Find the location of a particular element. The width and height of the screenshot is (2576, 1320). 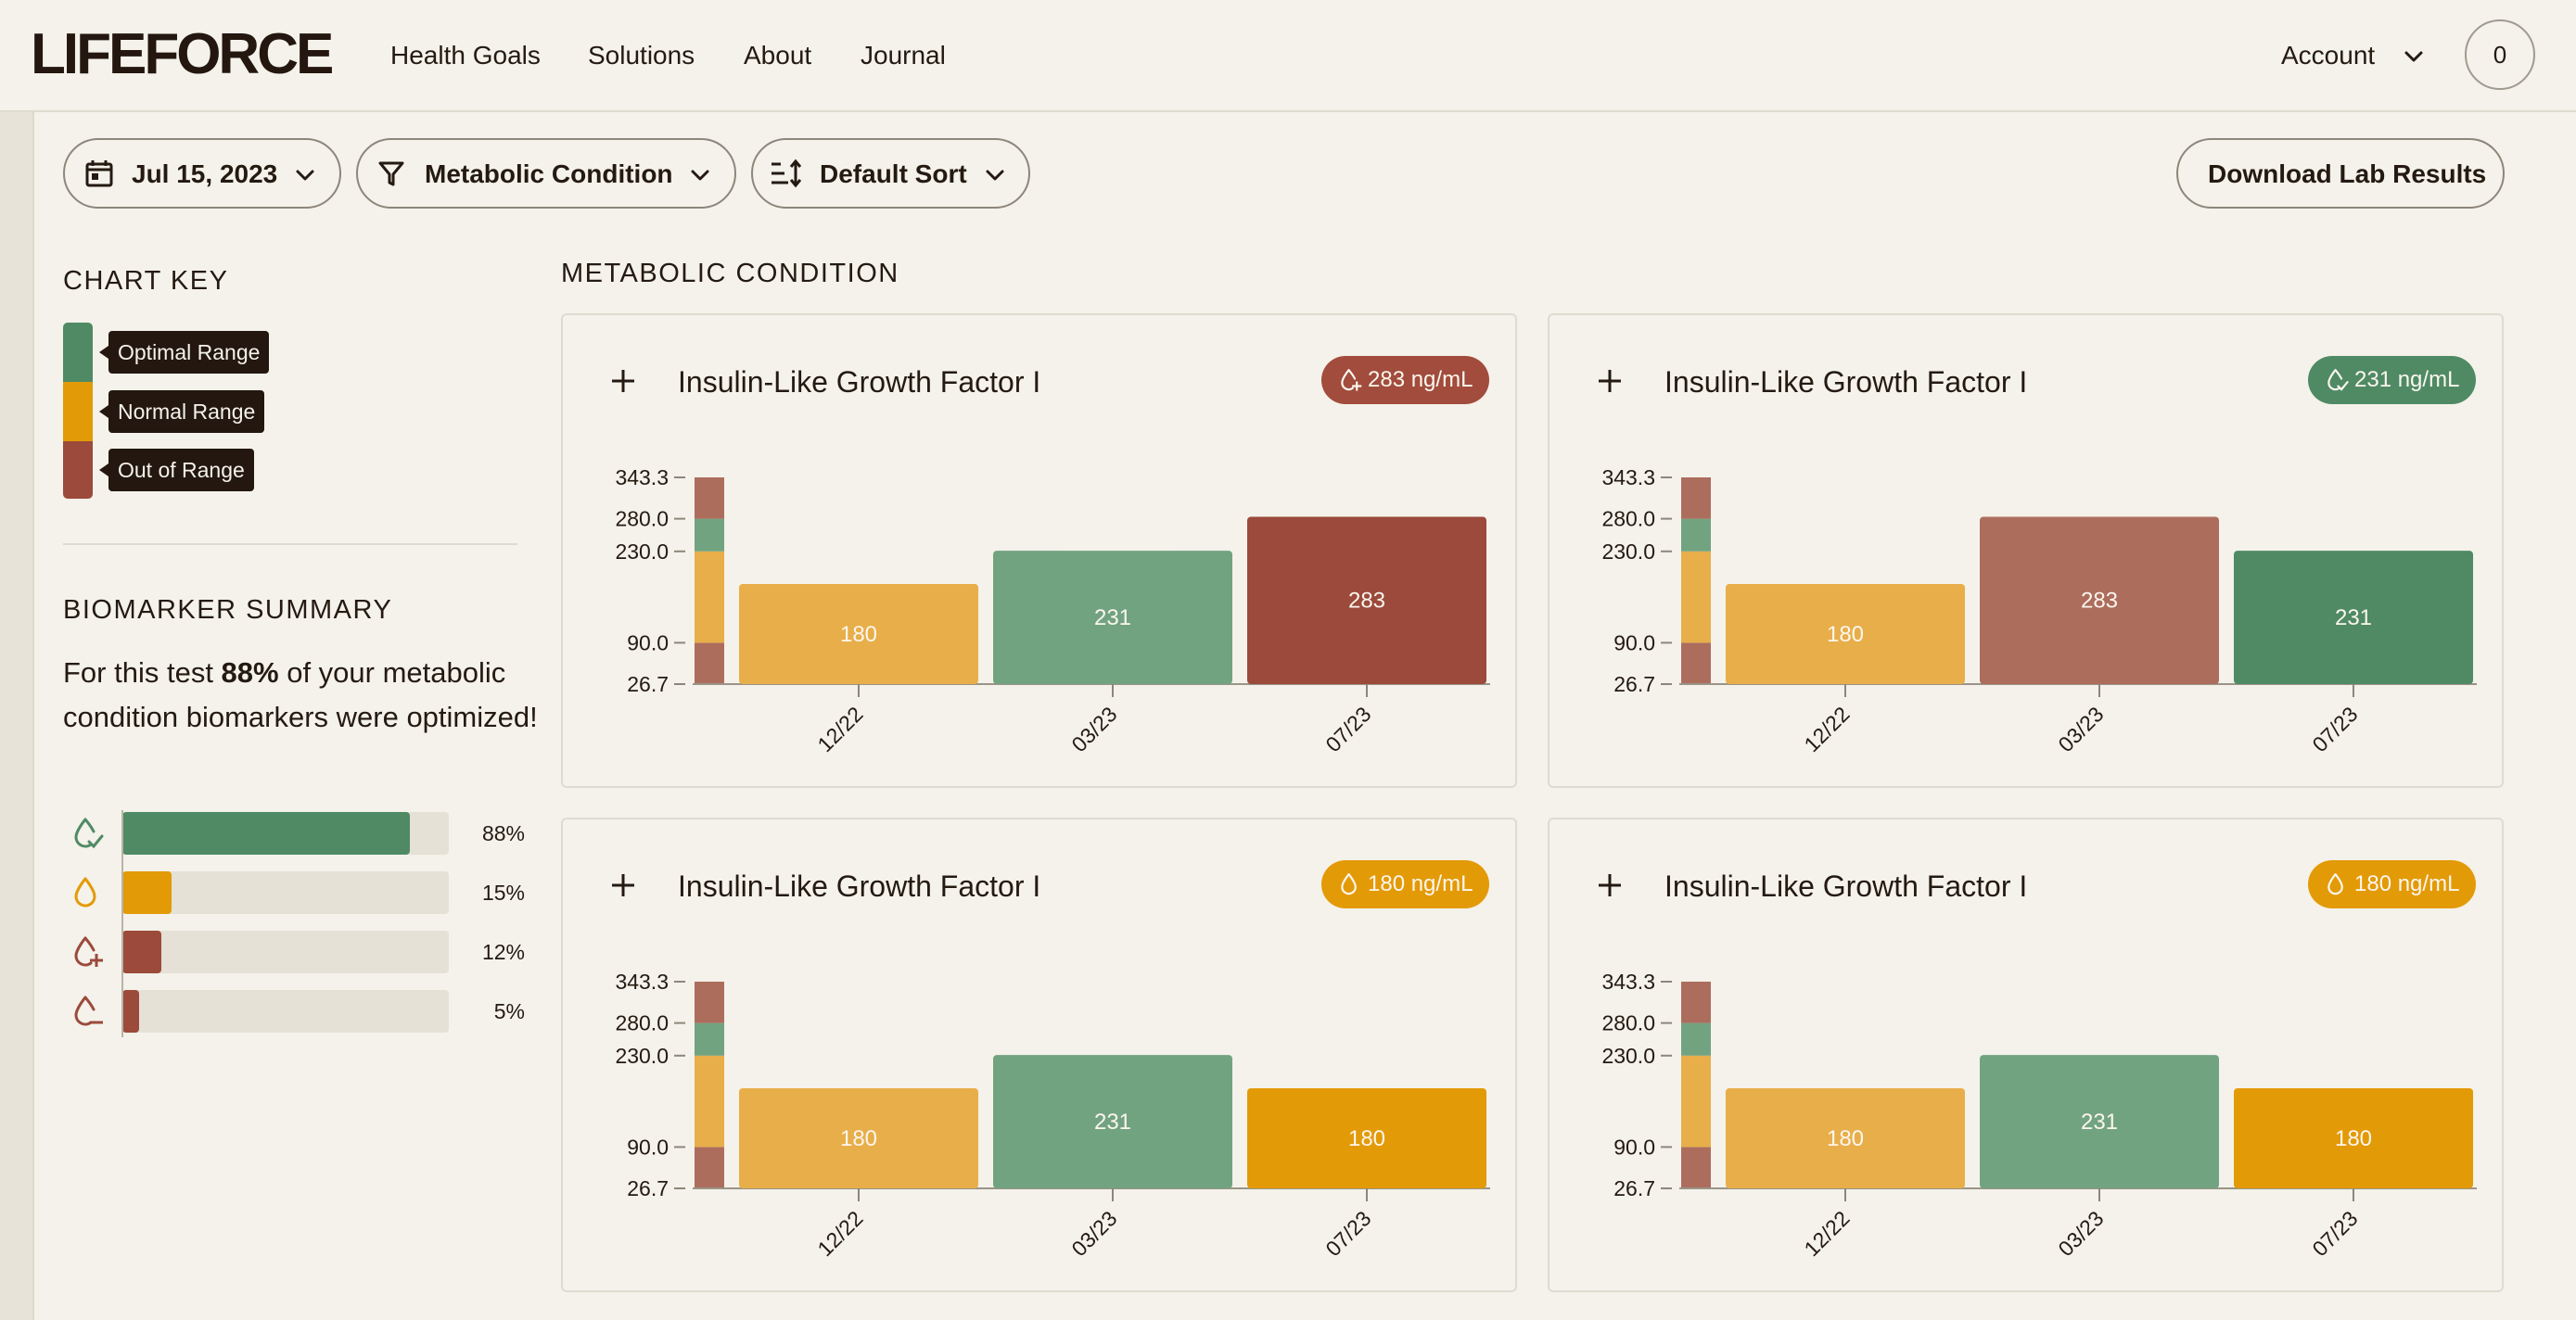

sort-button: Default Sort is located at coordinates (890, 174).